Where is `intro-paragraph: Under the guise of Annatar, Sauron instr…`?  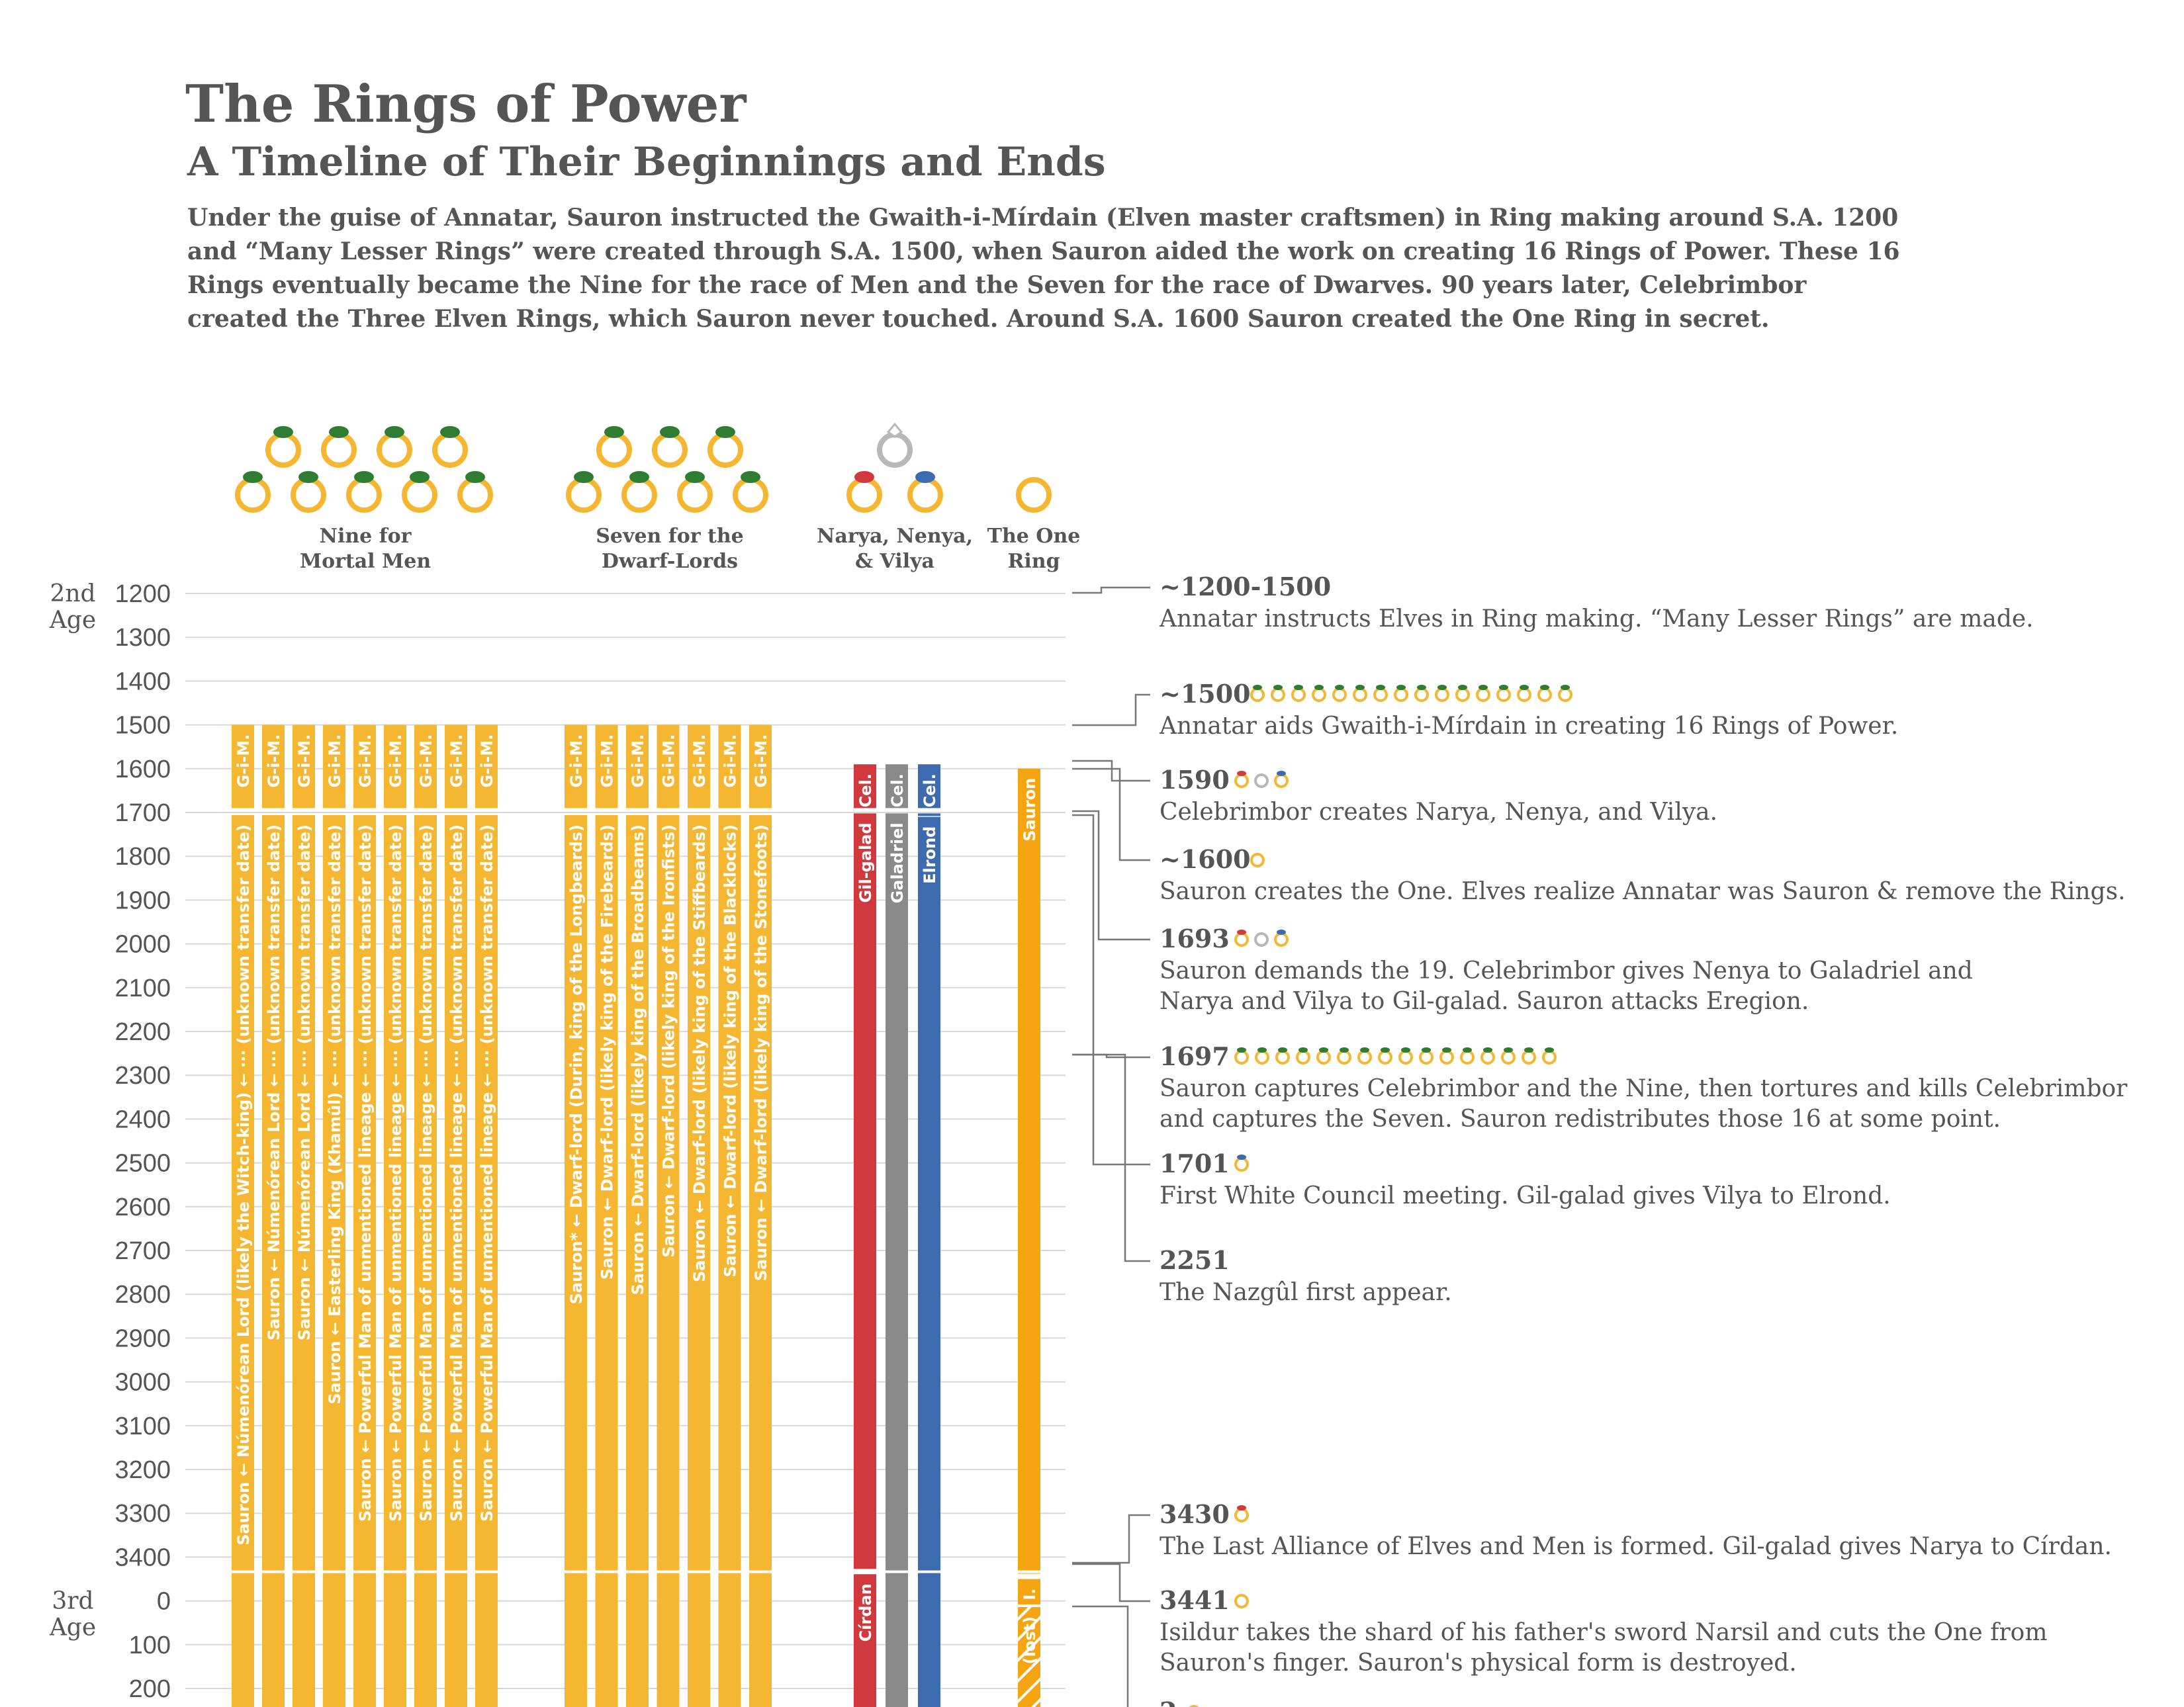 intro-paragraph: Under the guise of Annatar, Sauron instr… is located at coordinates (1043, 268).